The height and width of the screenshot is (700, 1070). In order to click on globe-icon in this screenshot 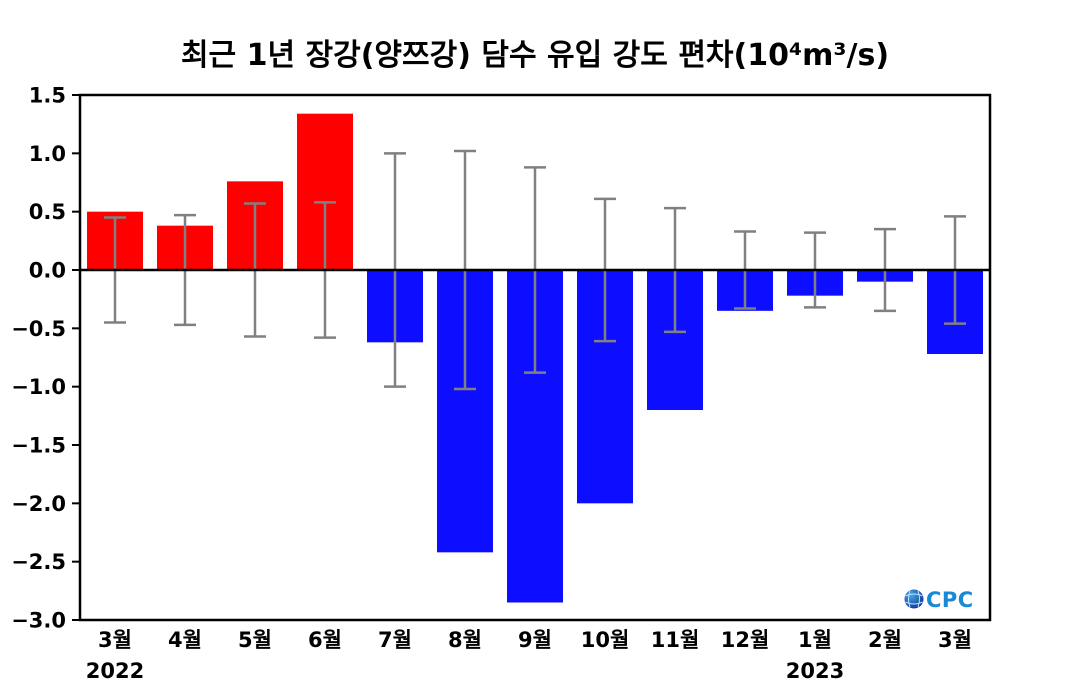, I will do `click(914, 599)`.